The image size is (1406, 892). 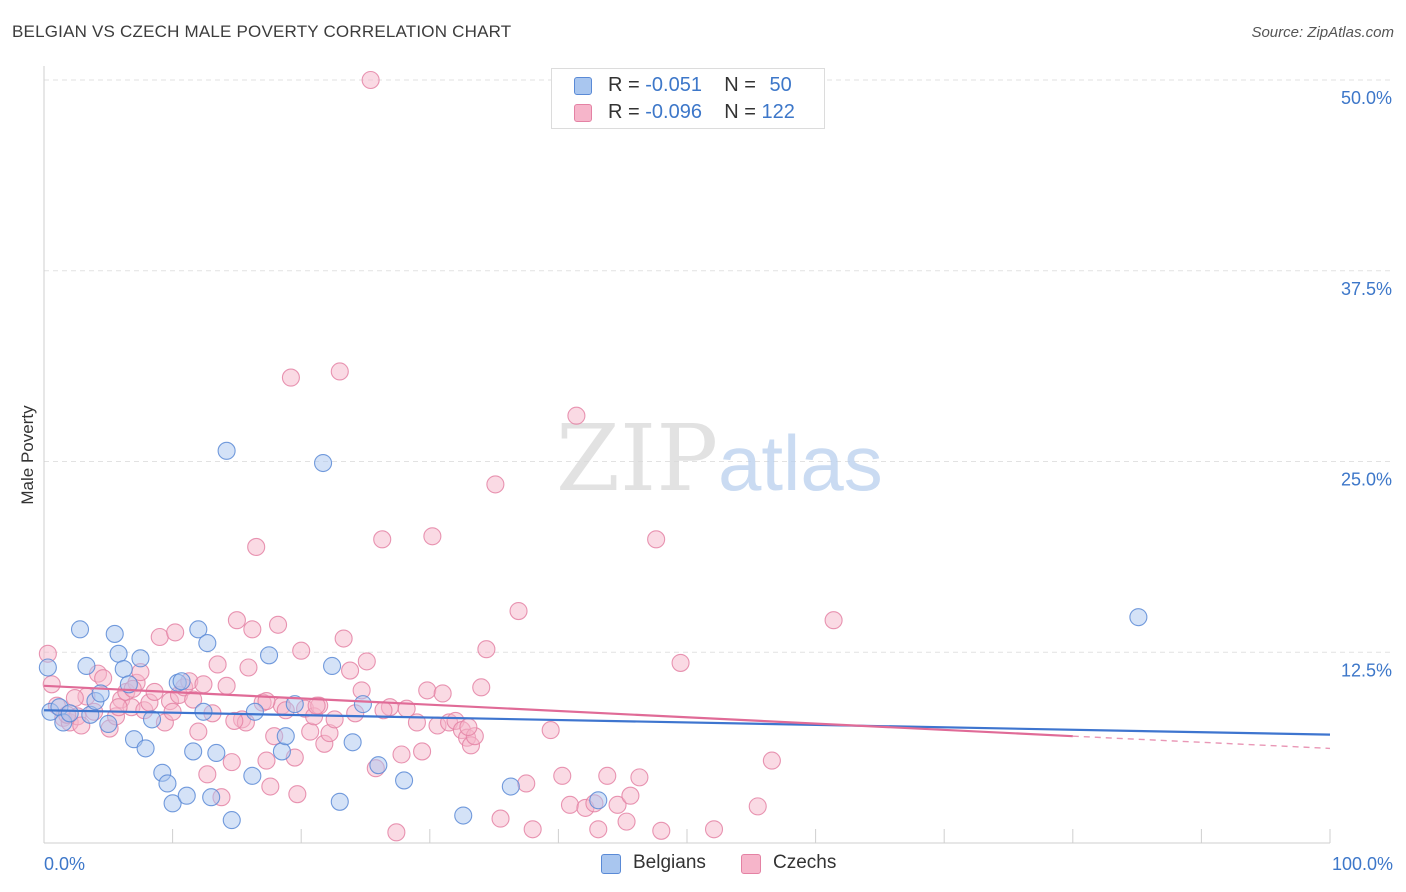 What do you see at coordinates (1201, 742) in the screenshot?
I see `czechs-trend-extension` at bounding box center [1201, 742].